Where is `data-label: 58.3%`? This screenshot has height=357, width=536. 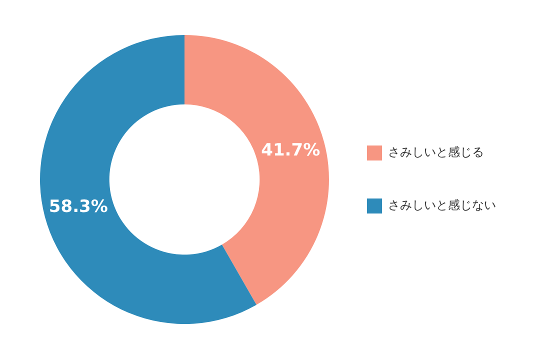 data-label: 58.3% is located at coordinates (78, 207).